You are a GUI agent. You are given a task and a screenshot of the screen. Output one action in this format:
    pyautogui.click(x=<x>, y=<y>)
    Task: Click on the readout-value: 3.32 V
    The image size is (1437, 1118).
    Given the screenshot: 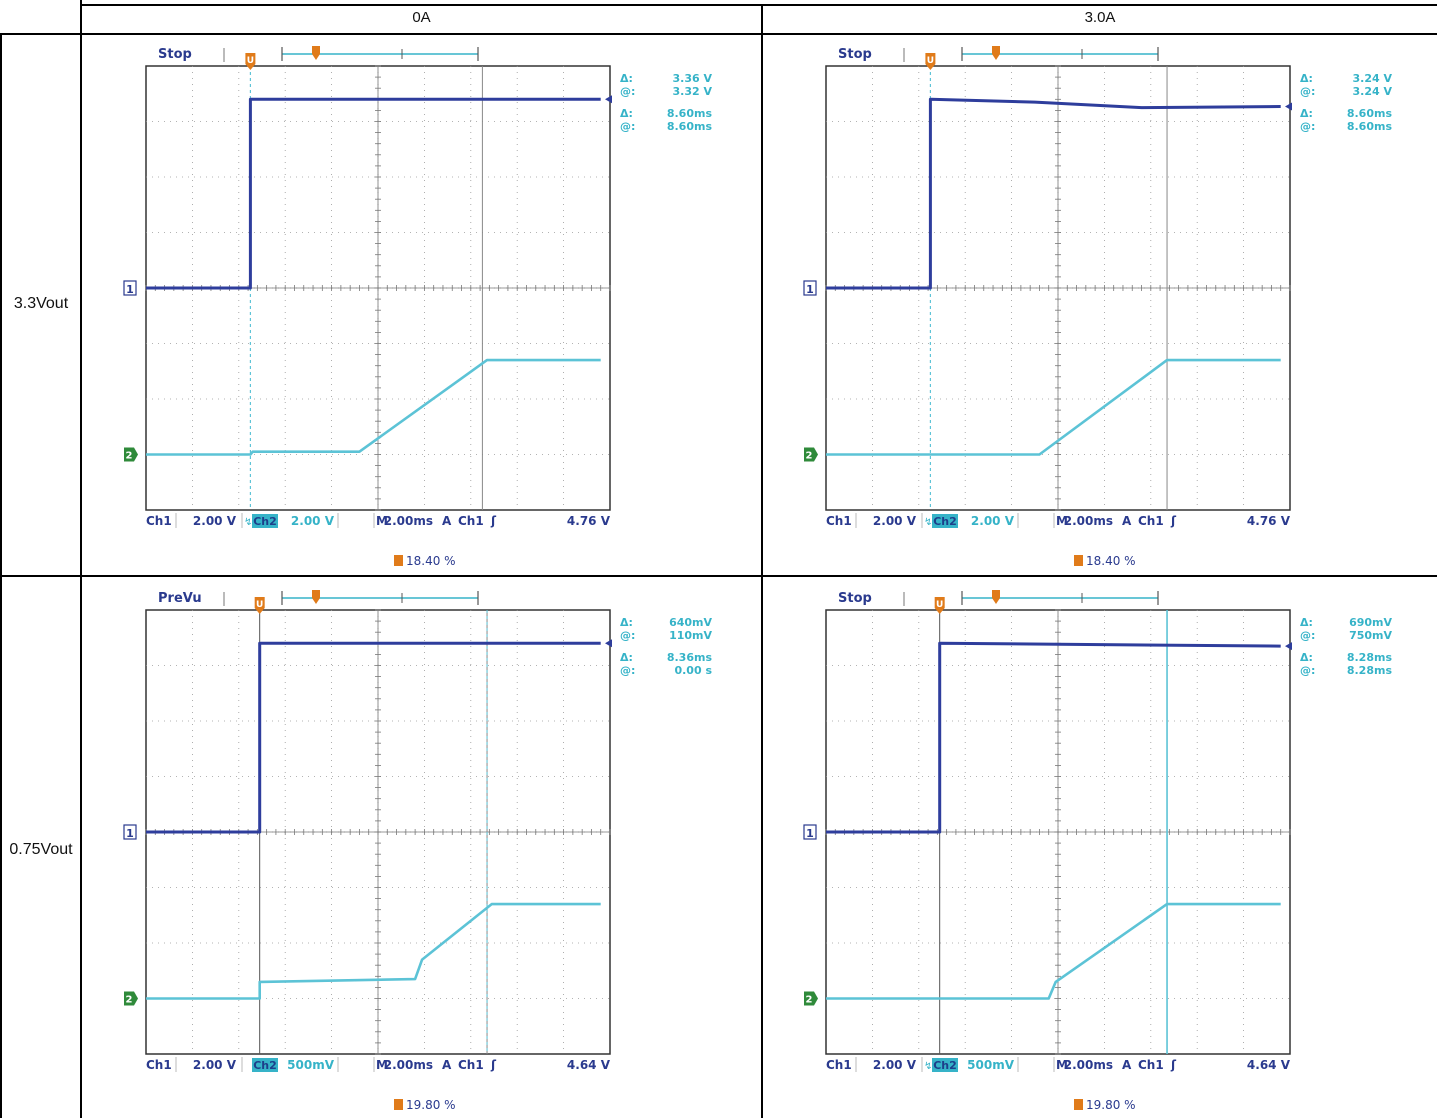 What is the action you would take?
    pyautogui.click(x=693, y=91)
    